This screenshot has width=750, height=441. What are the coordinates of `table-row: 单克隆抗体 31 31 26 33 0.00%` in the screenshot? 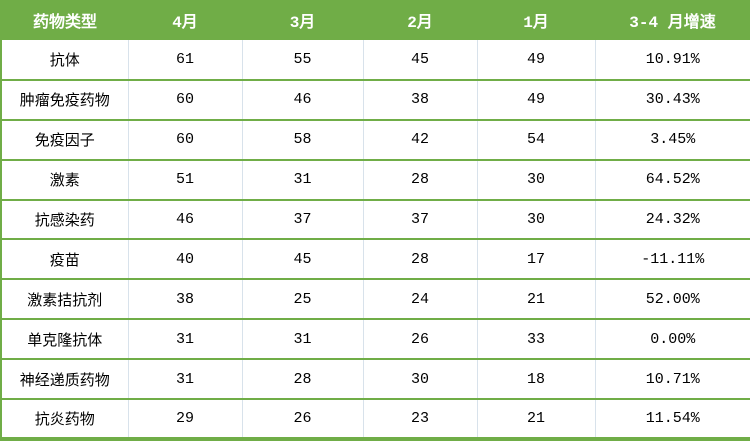 It's located at (375, 339).